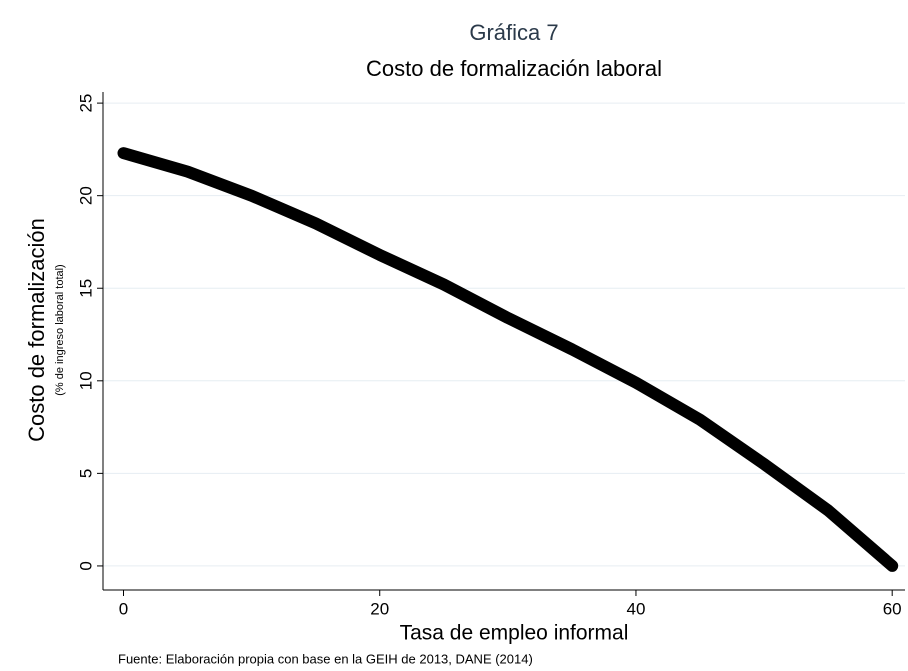  What do you see at coordinates (379, 608) in the screenshot?
I see `x-tick-label: 20` at bounding box center [379, 608].